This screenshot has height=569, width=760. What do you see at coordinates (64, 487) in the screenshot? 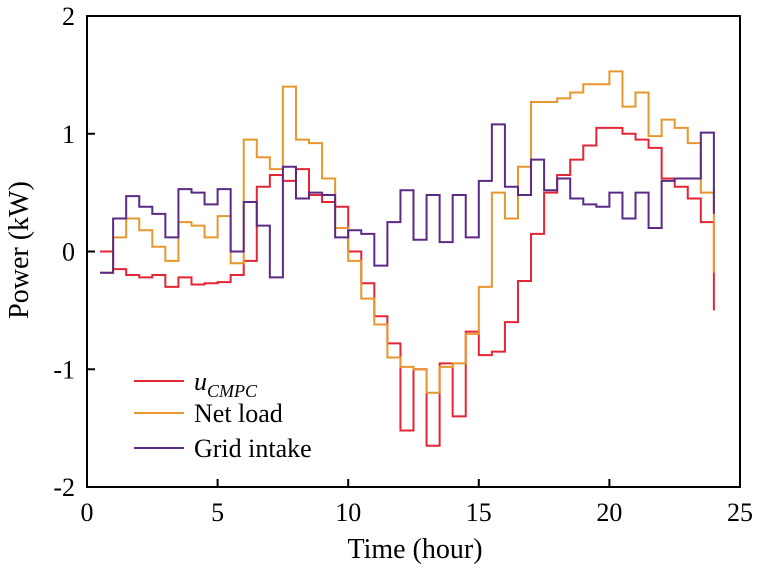
I see `y-tick-label: -2` at bounding box center [64, 487].